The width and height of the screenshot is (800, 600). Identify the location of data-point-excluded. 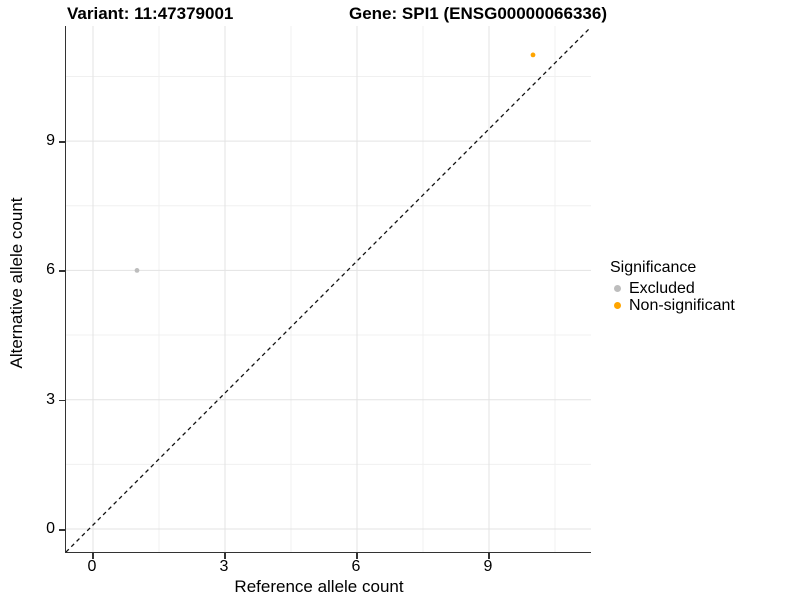
(137, 270).